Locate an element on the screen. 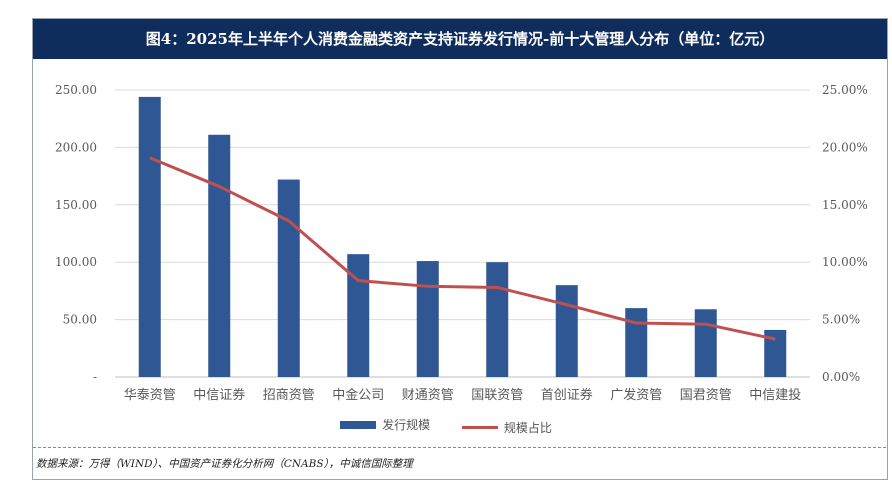  right-tick-label: 0.00% is located at coordinates (841, 377).